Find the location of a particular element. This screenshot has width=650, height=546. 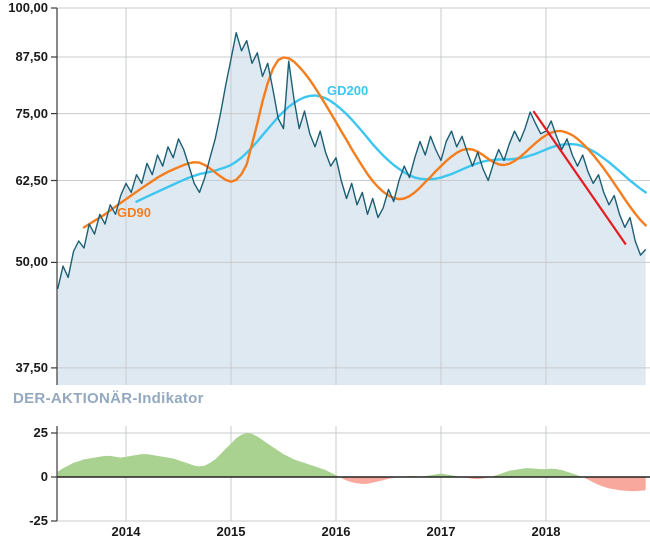

main-y-label-75: 75,00 is located at coordinates (31, 113).